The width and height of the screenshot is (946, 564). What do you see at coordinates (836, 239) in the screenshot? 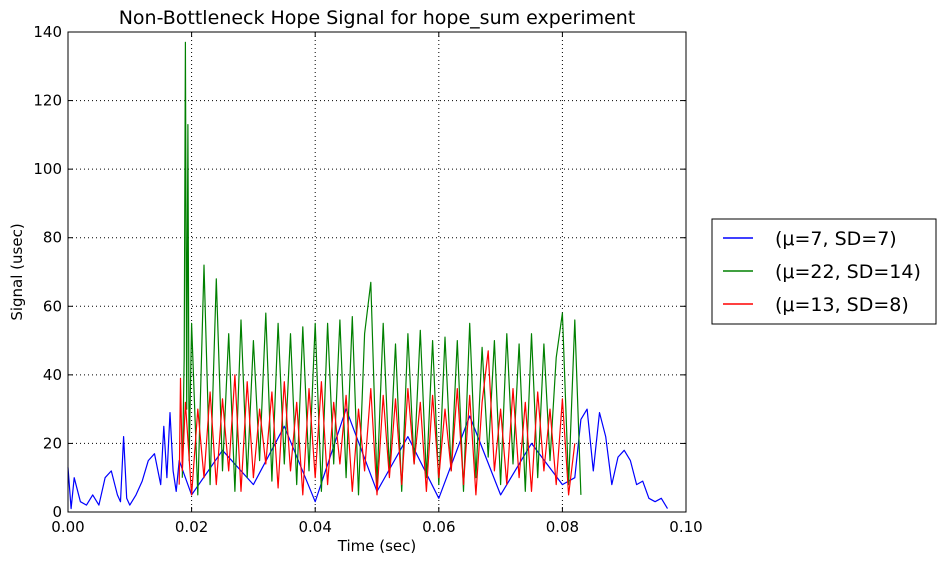
I see `legend-label-0: (μ=7, SD=7)` at bounding box center [836, 239].